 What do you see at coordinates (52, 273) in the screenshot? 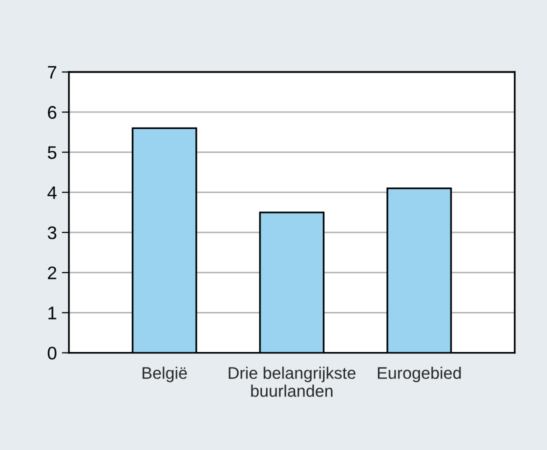
I see `y-tick-label: 2` at bounding box center [52, 273].